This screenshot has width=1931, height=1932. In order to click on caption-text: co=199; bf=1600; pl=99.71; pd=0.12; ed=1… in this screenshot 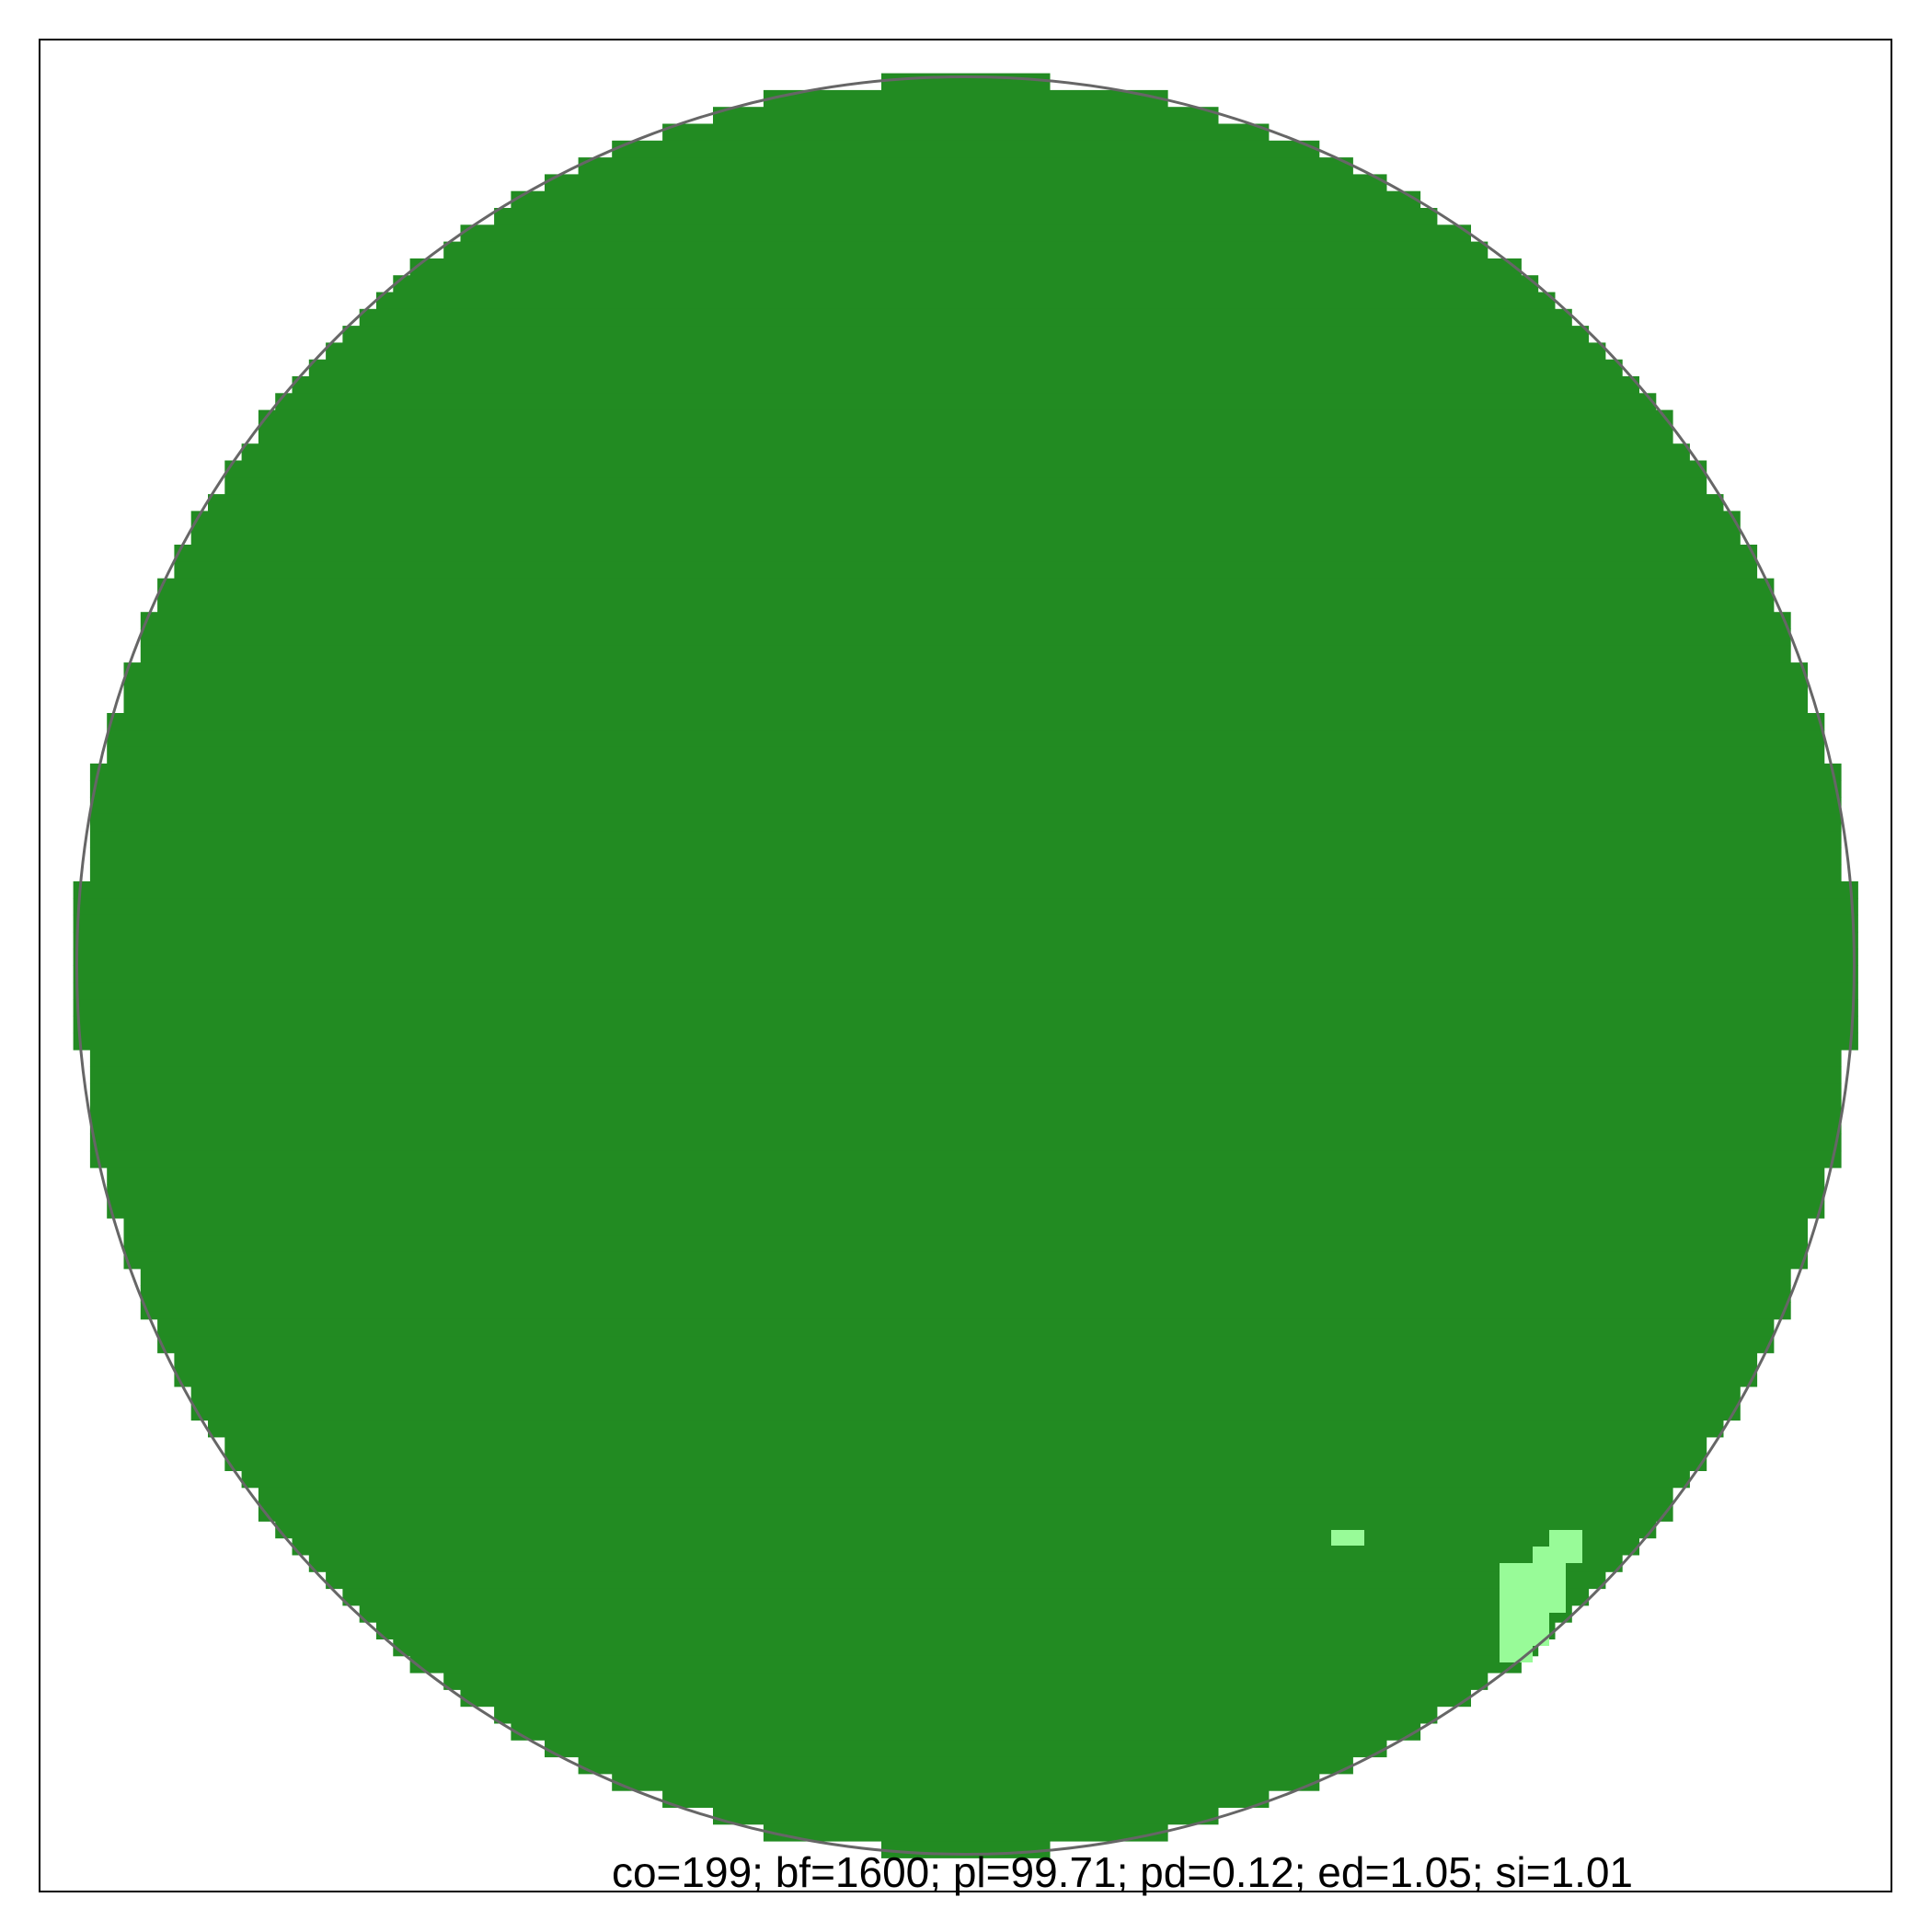, I will do `click(1122, 1872)`.